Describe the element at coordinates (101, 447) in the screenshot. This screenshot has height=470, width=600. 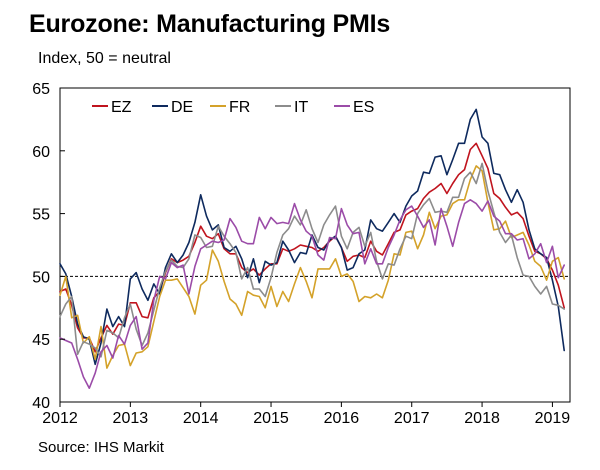
I see `source-note: Source: IHS Markit` at that location.